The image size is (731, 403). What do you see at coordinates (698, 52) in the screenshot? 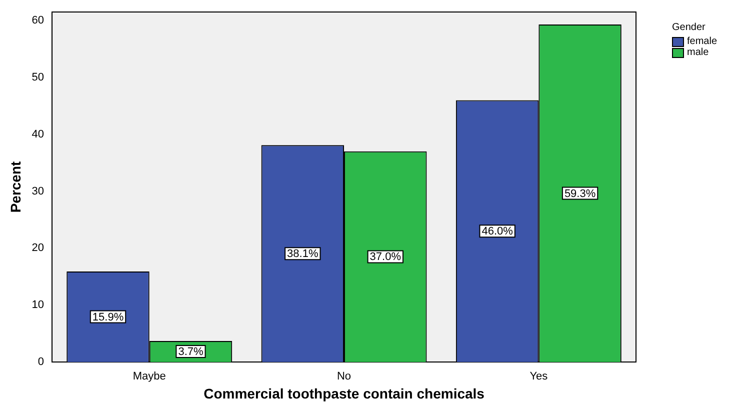
I see `legend-label: male` at bounding box center [698, 52].